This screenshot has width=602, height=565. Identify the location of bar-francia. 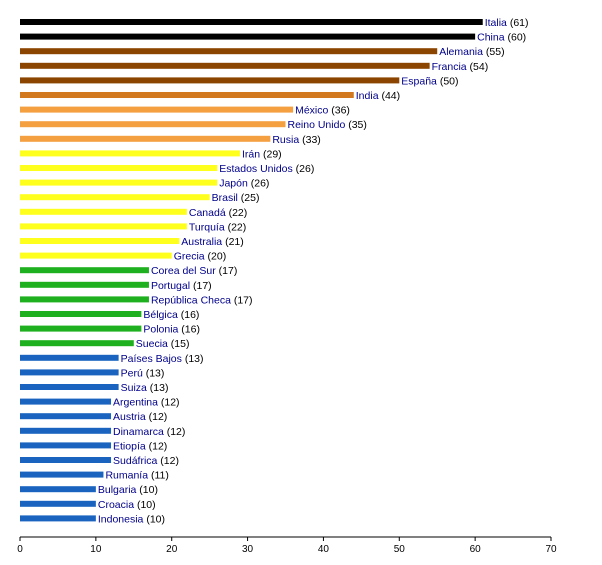
(225, 65).